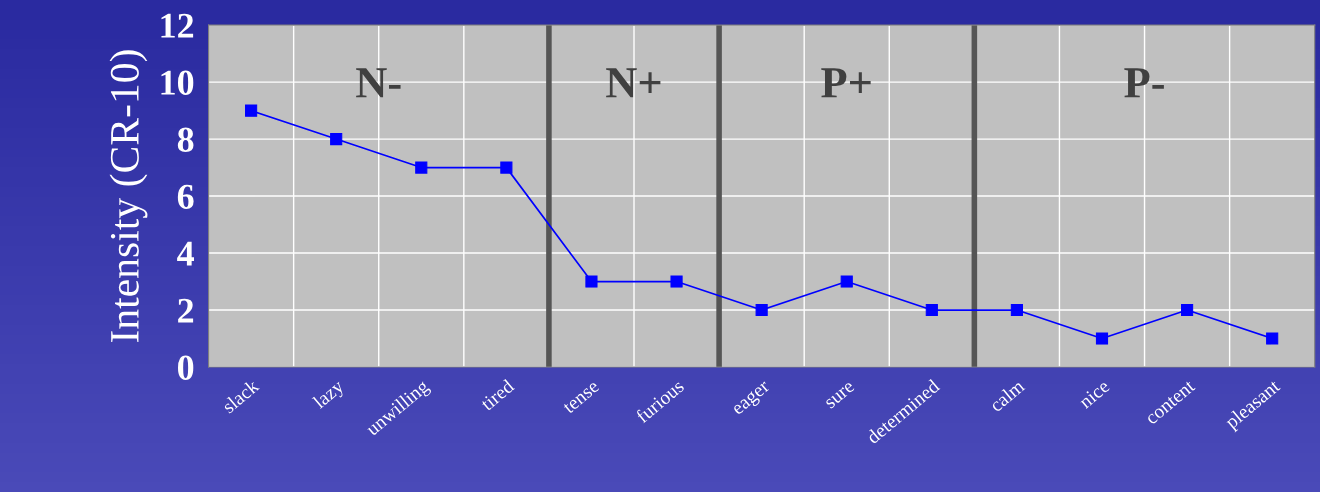 This screenshot has height=492, width=1320. Describe the element at coordinates (177, 25) in the screenshot. I see `y-tick-label: 12` at that location.